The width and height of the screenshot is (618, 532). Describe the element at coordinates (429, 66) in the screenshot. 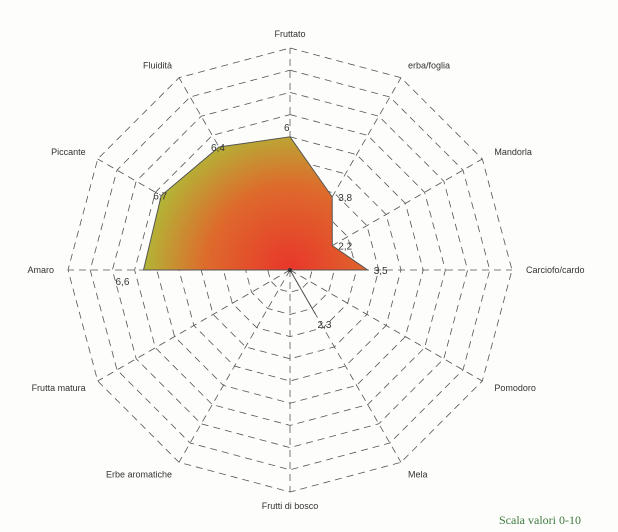

I see `axis-label: erba/foglia` at that location.